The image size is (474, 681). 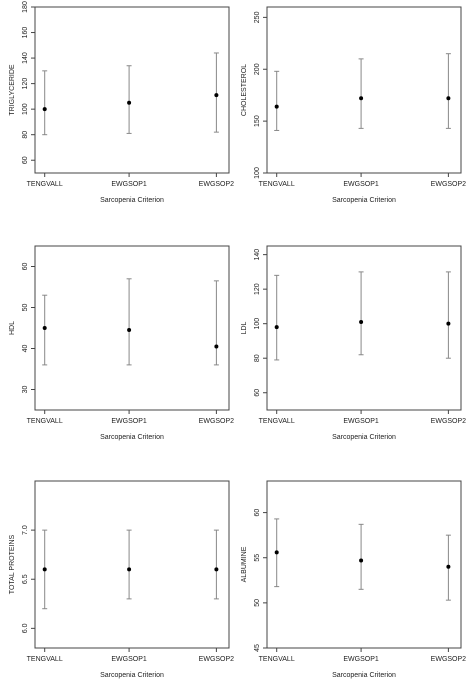 What do you see at coordinates (25, 579) in the screenshot?
I see `y-tick-label: 6.5` at bounding box center [25, 579].